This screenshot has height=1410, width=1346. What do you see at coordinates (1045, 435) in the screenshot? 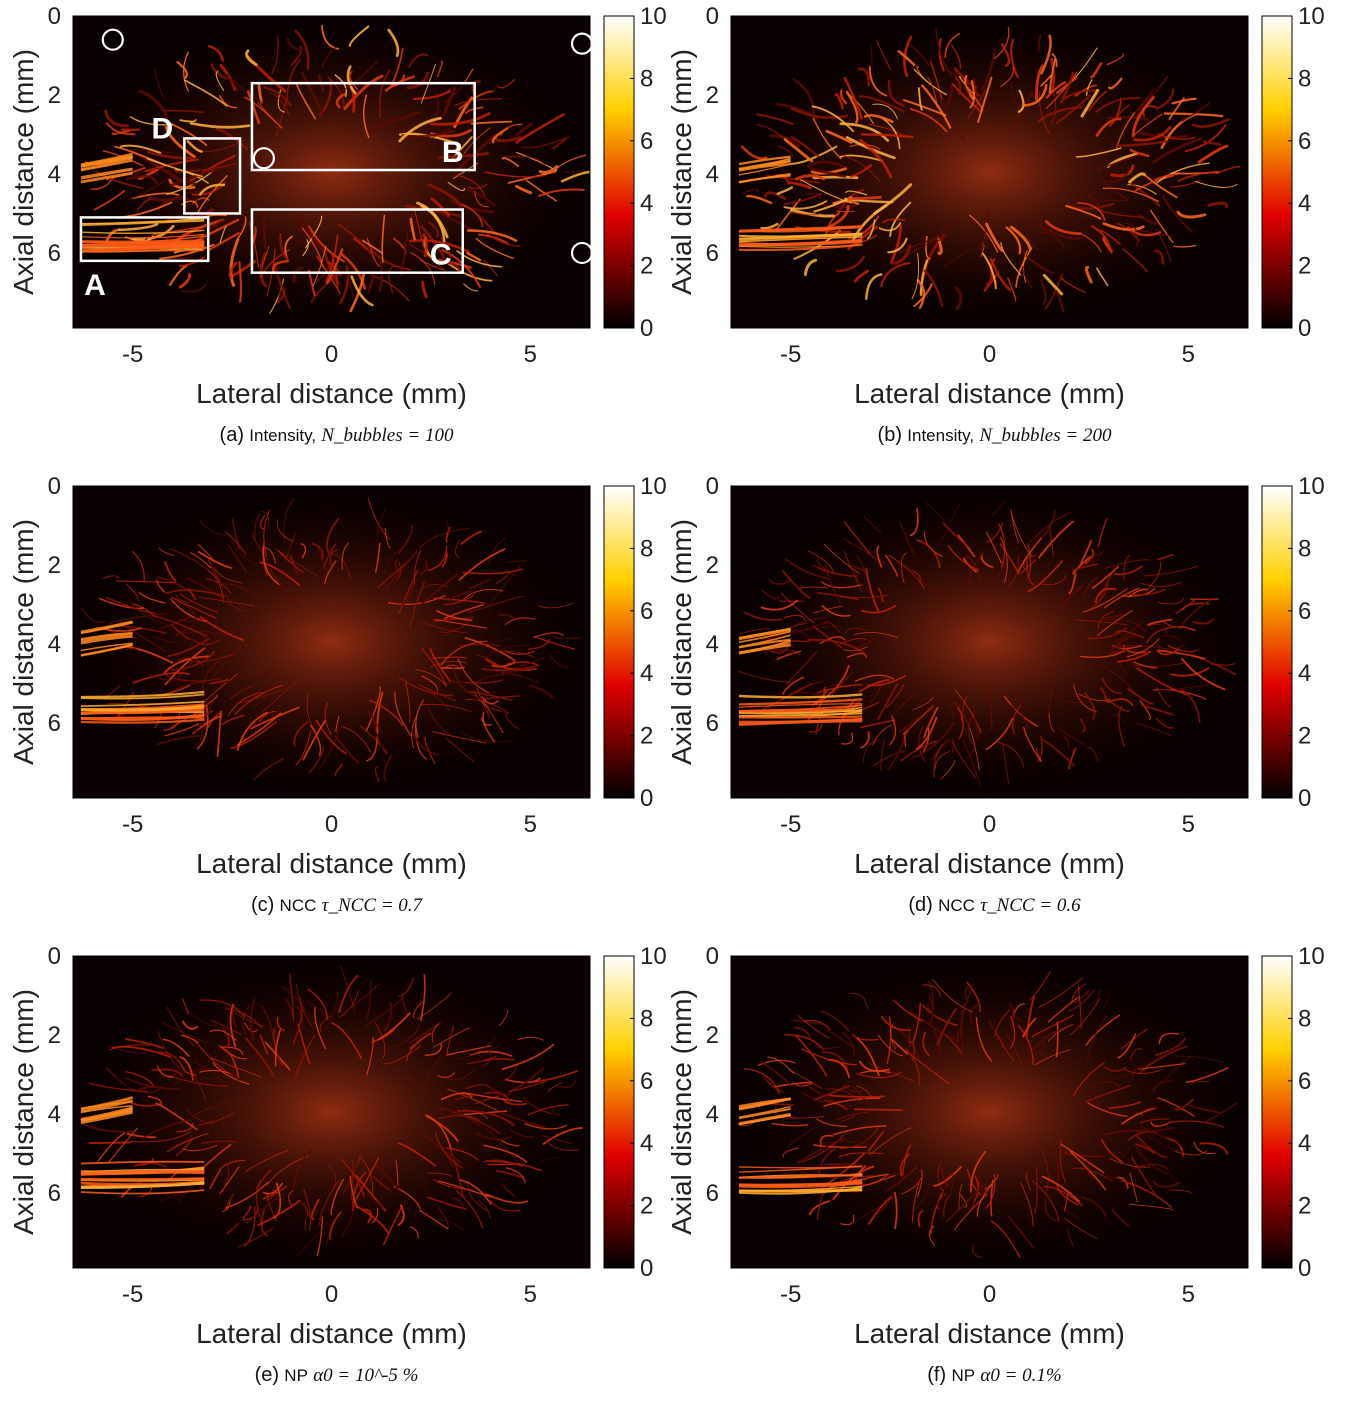
I see `caption-math: N_bubbles = 200` at bounding box center [1045, 435].